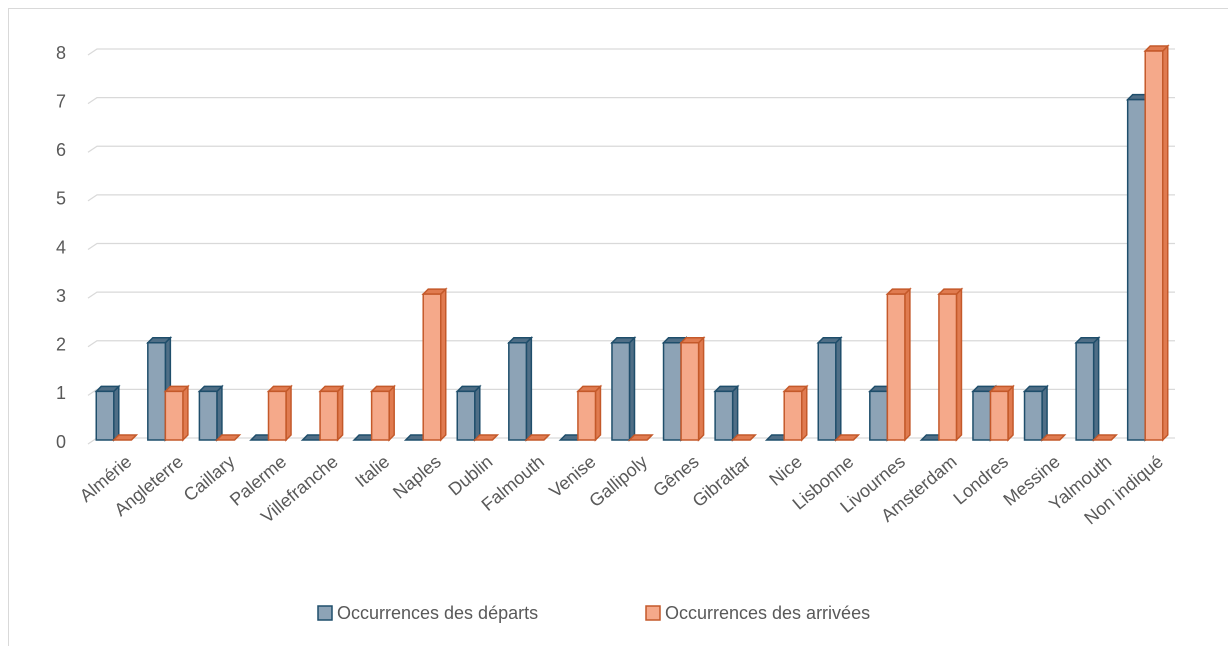 This screenshot has width=1228, height=646. What do you see at coordinates (437, 613) in the screenshot?
I see `legend-label: Occurrences des départs` at bounding box center [437, 613].